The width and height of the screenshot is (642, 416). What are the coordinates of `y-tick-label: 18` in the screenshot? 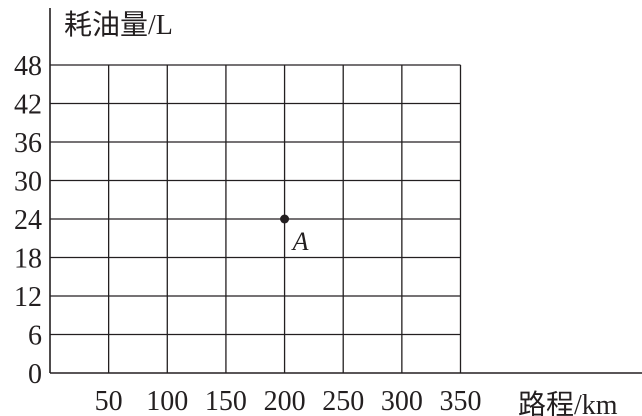 It's located at (28, 259).